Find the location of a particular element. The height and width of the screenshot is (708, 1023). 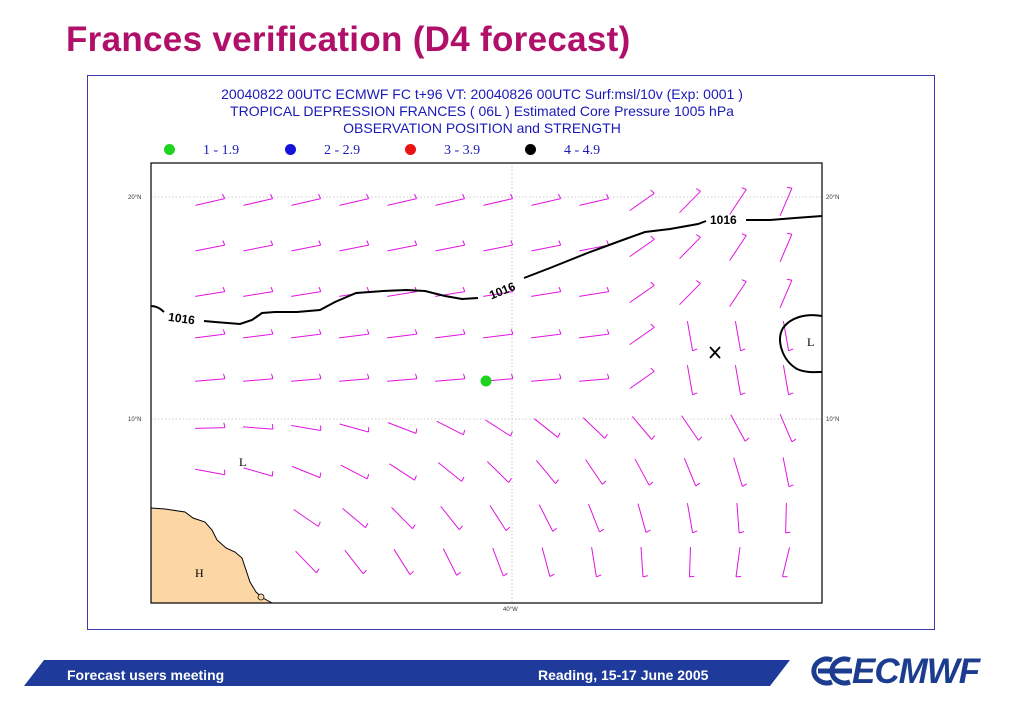

high-label: H is located at coordinates (199, 573).